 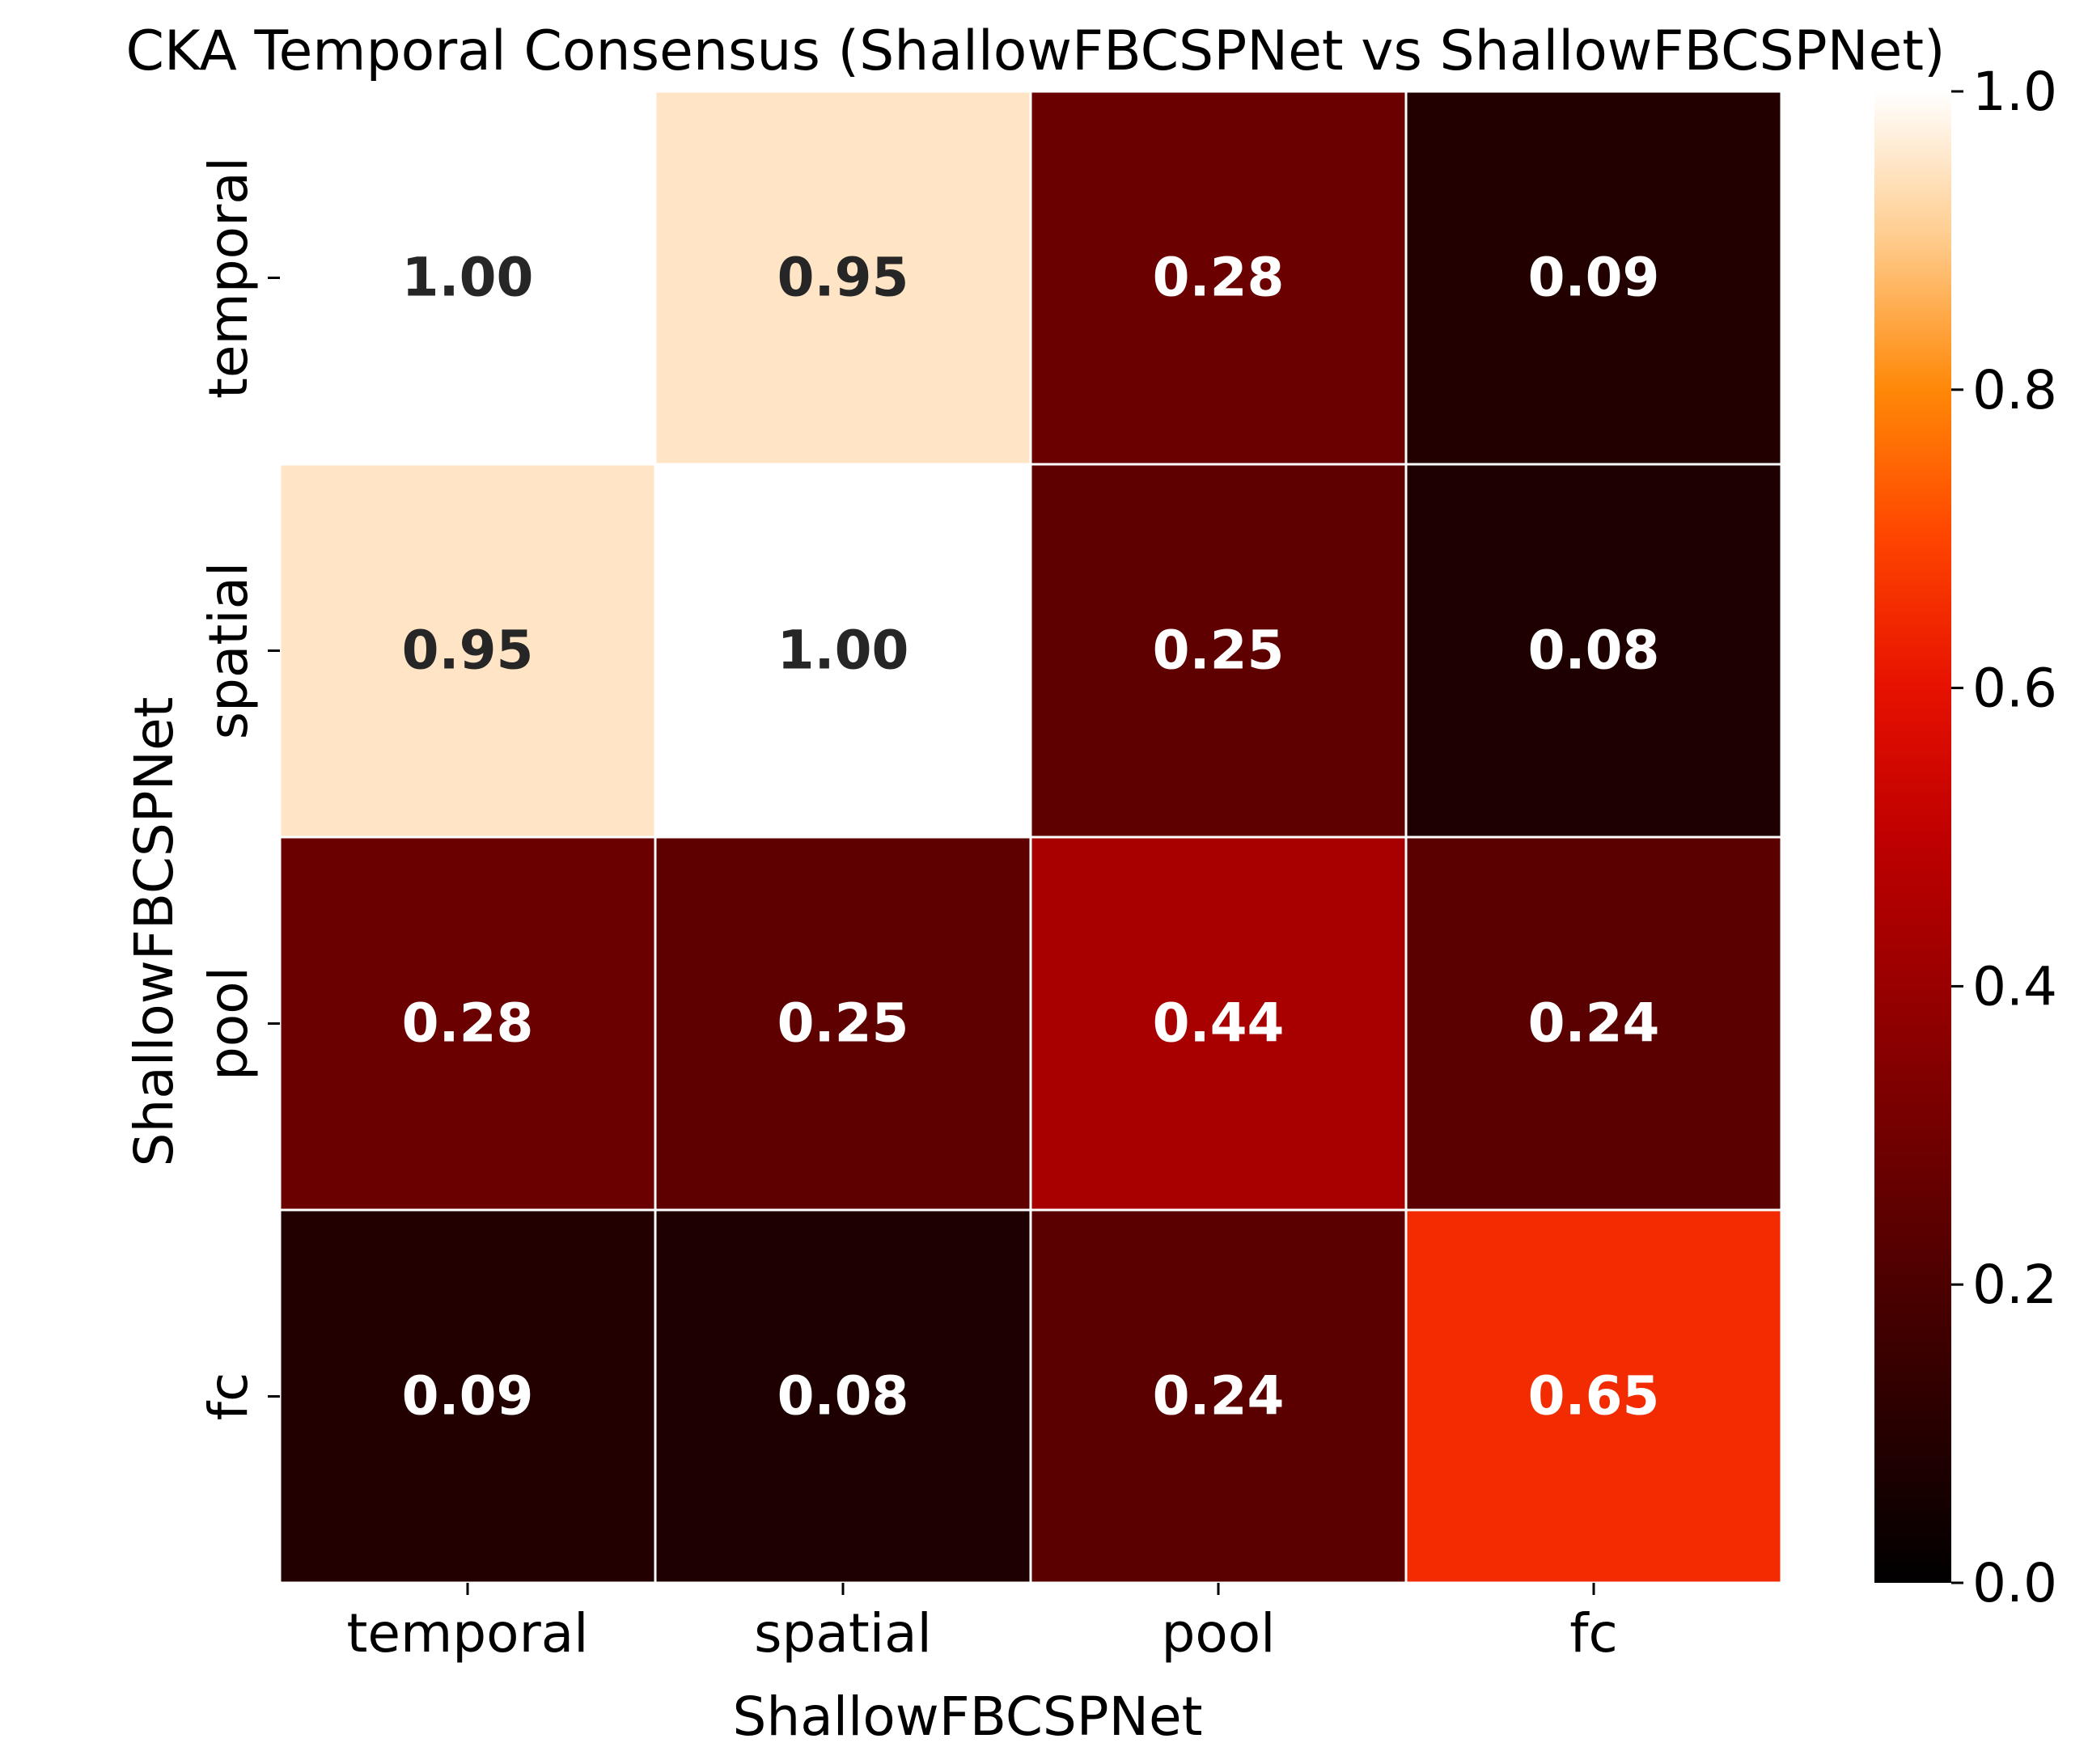 What do you see at coordinates (238, 788) in the screenshot?
I see `y-axis-ticks: temporal spatial pool fc` at bounding box center [238, 788].